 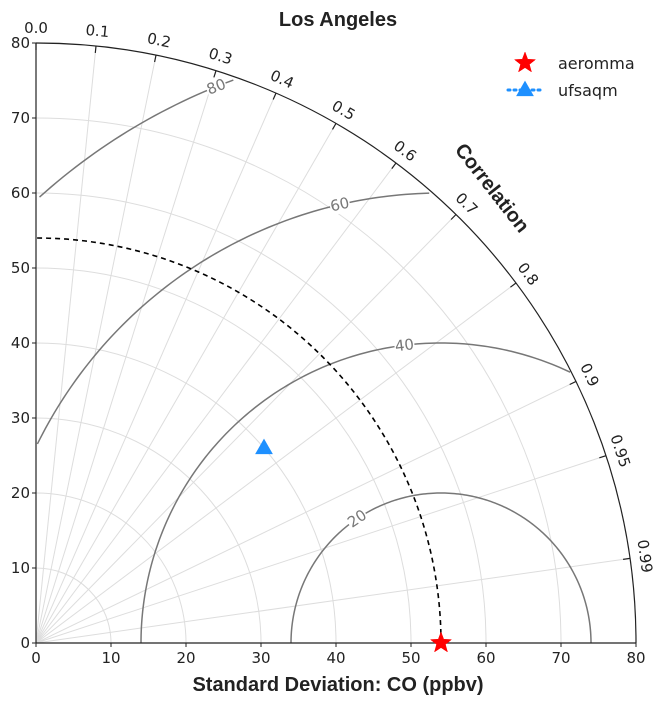 What do you see at coordinates (354, 545) in the screenshot?
I see `data-points` at bounding box center [354, 545].